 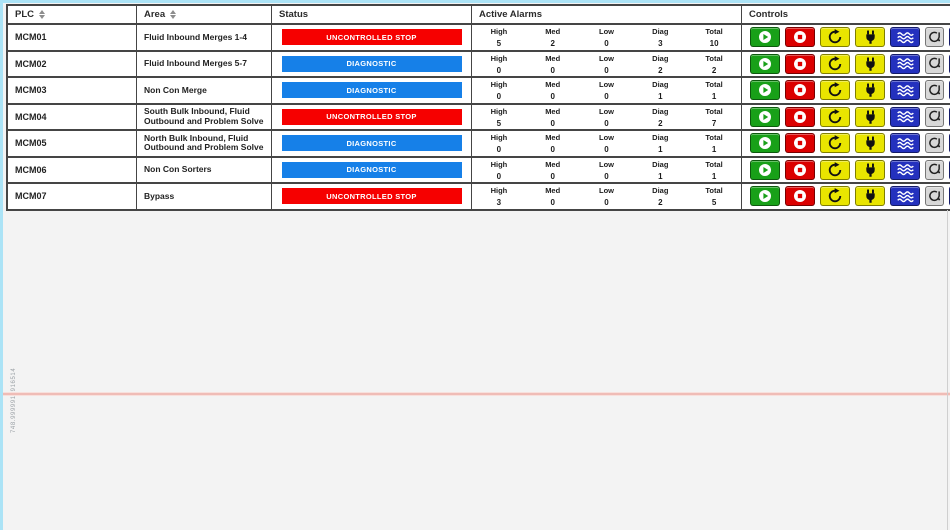 I want to click on waves-icon, so click(x=905, y=37).